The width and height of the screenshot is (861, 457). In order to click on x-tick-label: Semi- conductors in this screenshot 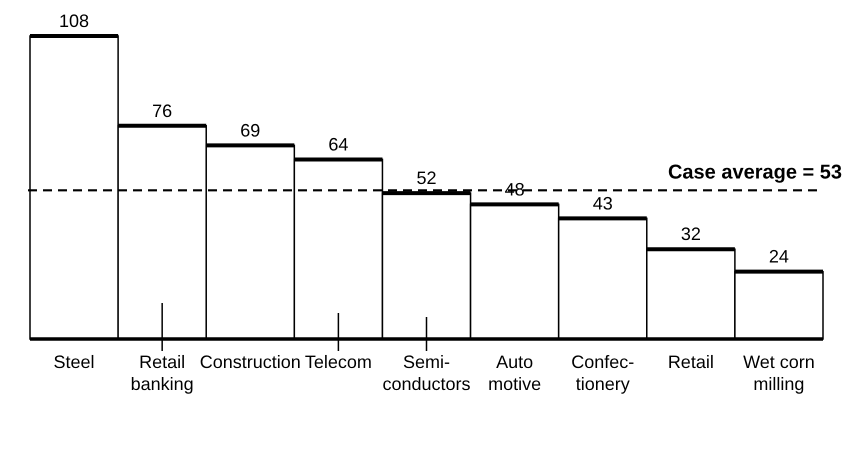, I will do `click(426, 373)`.